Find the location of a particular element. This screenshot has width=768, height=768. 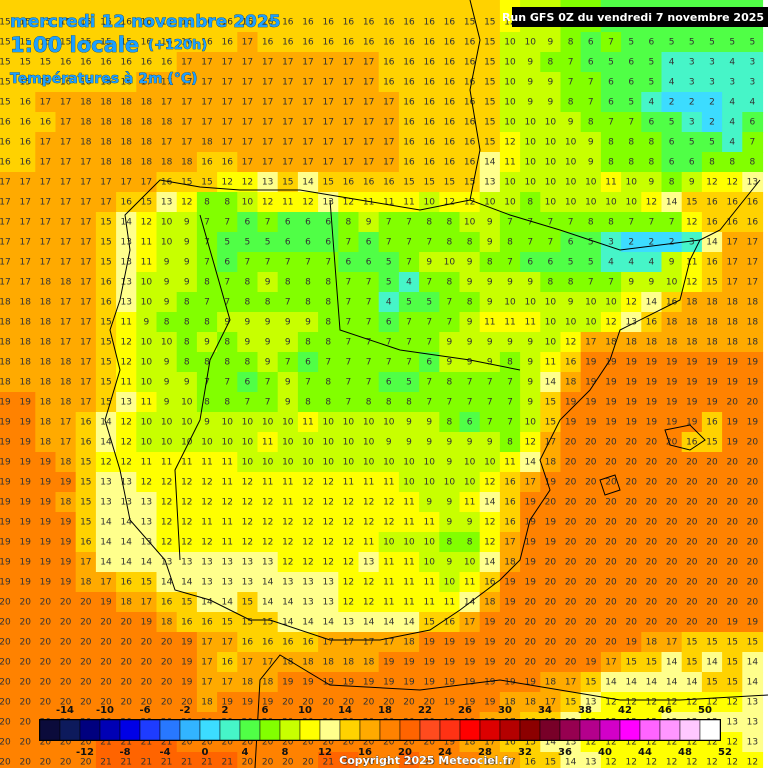

temp-value: 10 is located at coordinates (510, 43).